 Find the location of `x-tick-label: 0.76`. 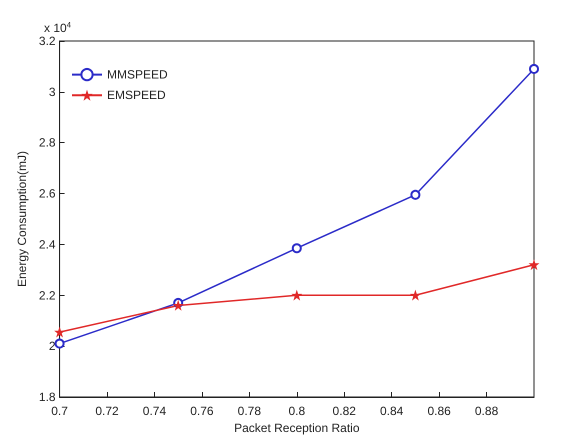

x-tick-label: 0.76 is located at coordinates (202, 411).